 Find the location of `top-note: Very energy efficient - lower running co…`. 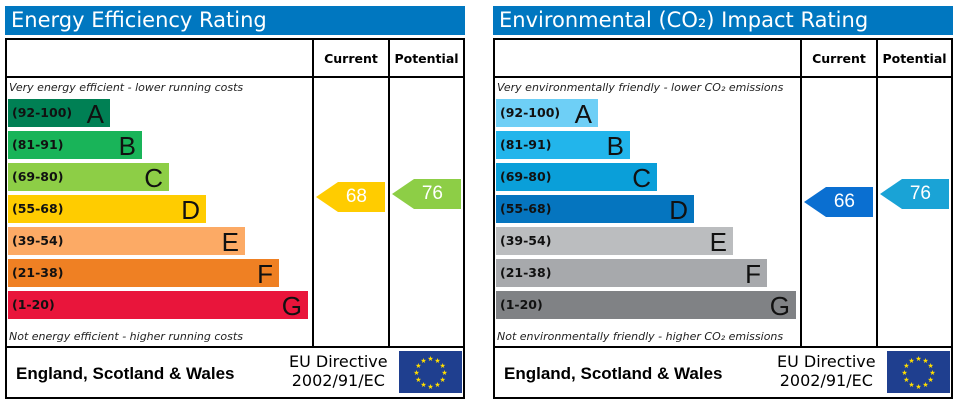

top-note: Very energy efficient - lower running co… is located at coordinates (126, 87).